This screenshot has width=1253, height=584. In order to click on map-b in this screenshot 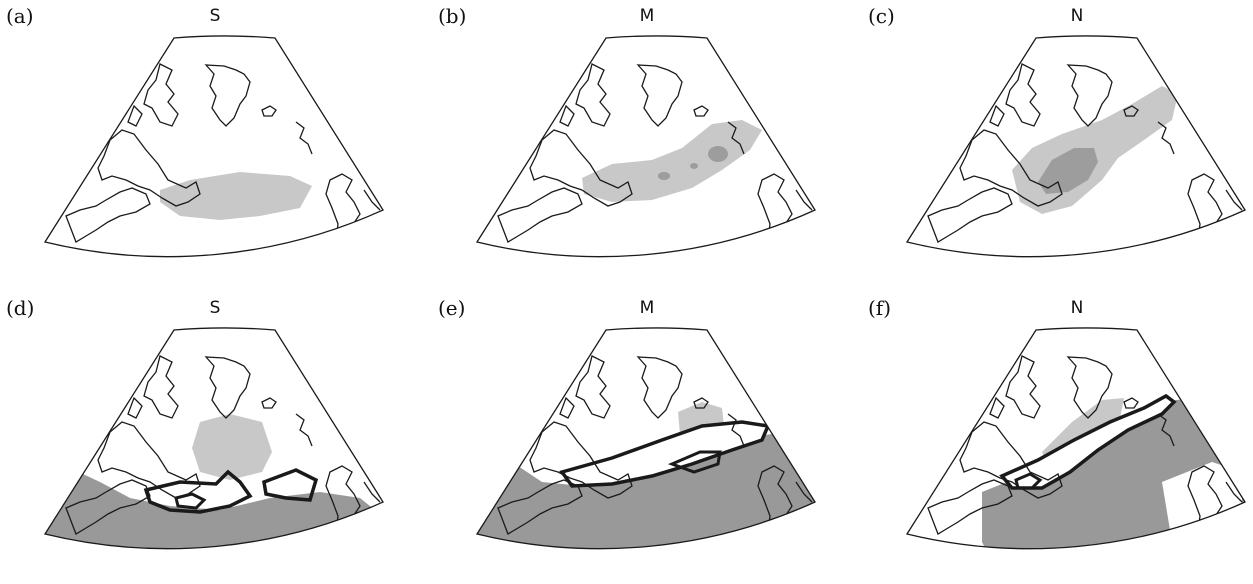, I will do `click(645, 146)`.